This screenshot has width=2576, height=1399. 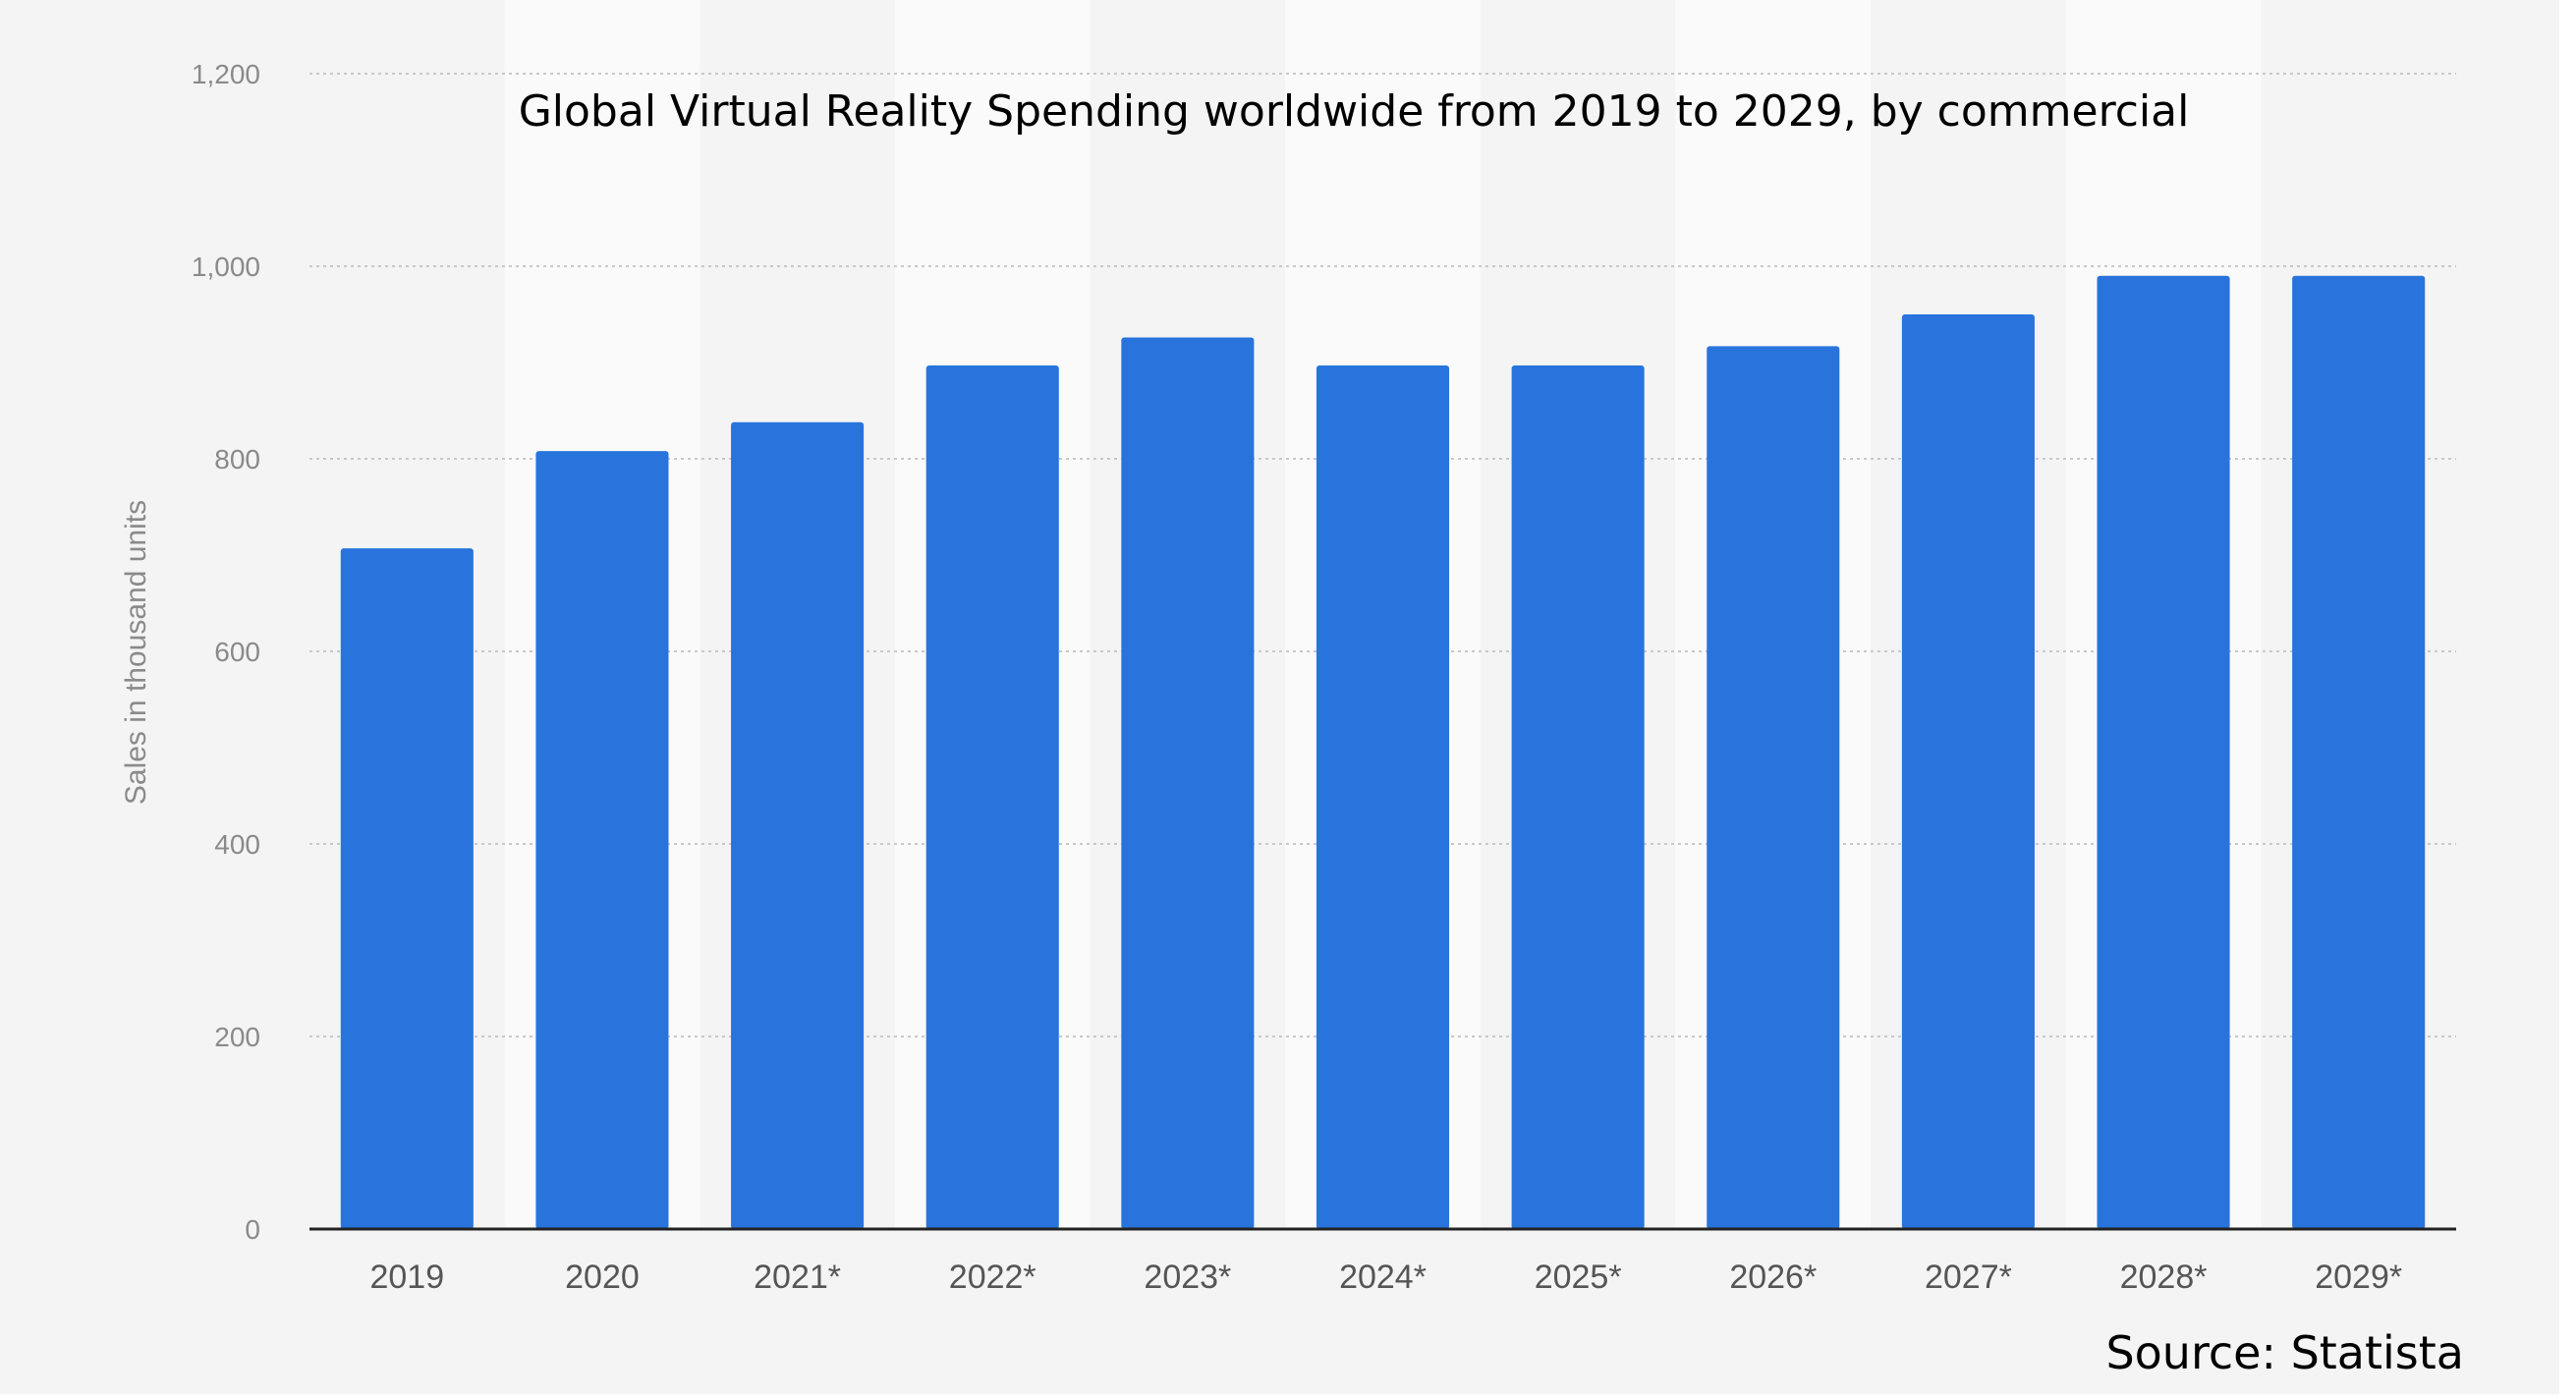 I want to click on x-tick-label: 2024*, so click(x=1383, y=1277).